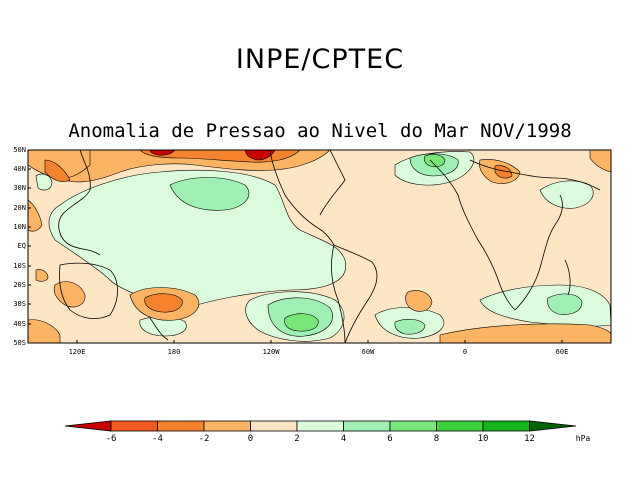 The height and width of the screenshot is (494, 640). What do you see at coordinates (19, 304) in the screenshot?
I see `lat-label: 30S` at bounding box center [19, 304].